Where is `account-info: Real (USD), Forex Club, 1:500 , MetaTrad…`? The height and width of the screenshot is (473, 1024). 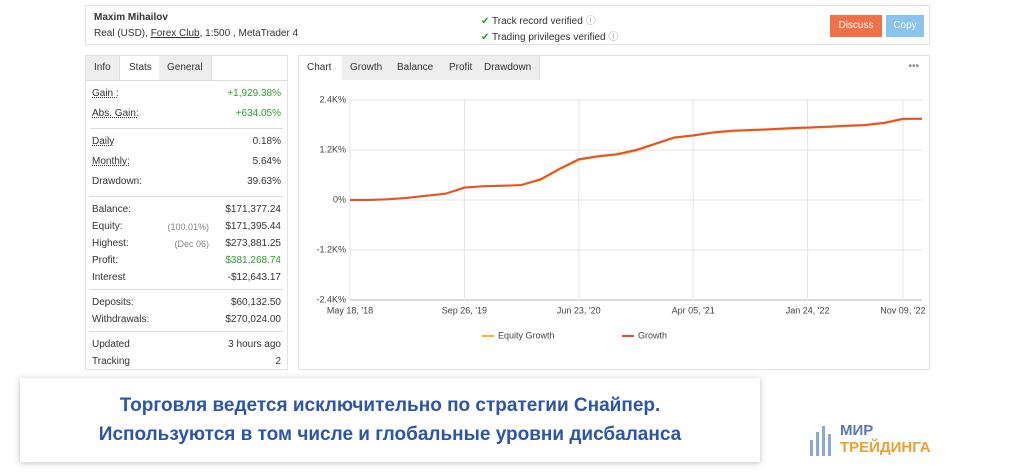
account-info: Real (USD), Forex Club, 1:500 , MetaTrad… is located at coordinates (196, 33).